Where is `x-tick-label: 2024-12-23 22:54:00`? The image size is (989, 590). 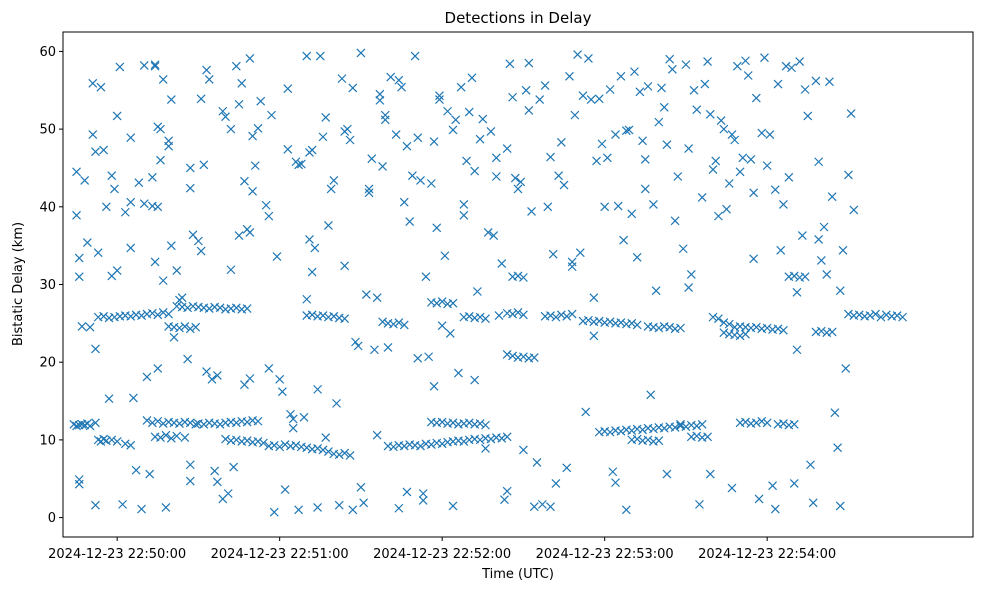 x-tick-label: 2024-12-23 22:54:00 is located at coordinates (767, 554).